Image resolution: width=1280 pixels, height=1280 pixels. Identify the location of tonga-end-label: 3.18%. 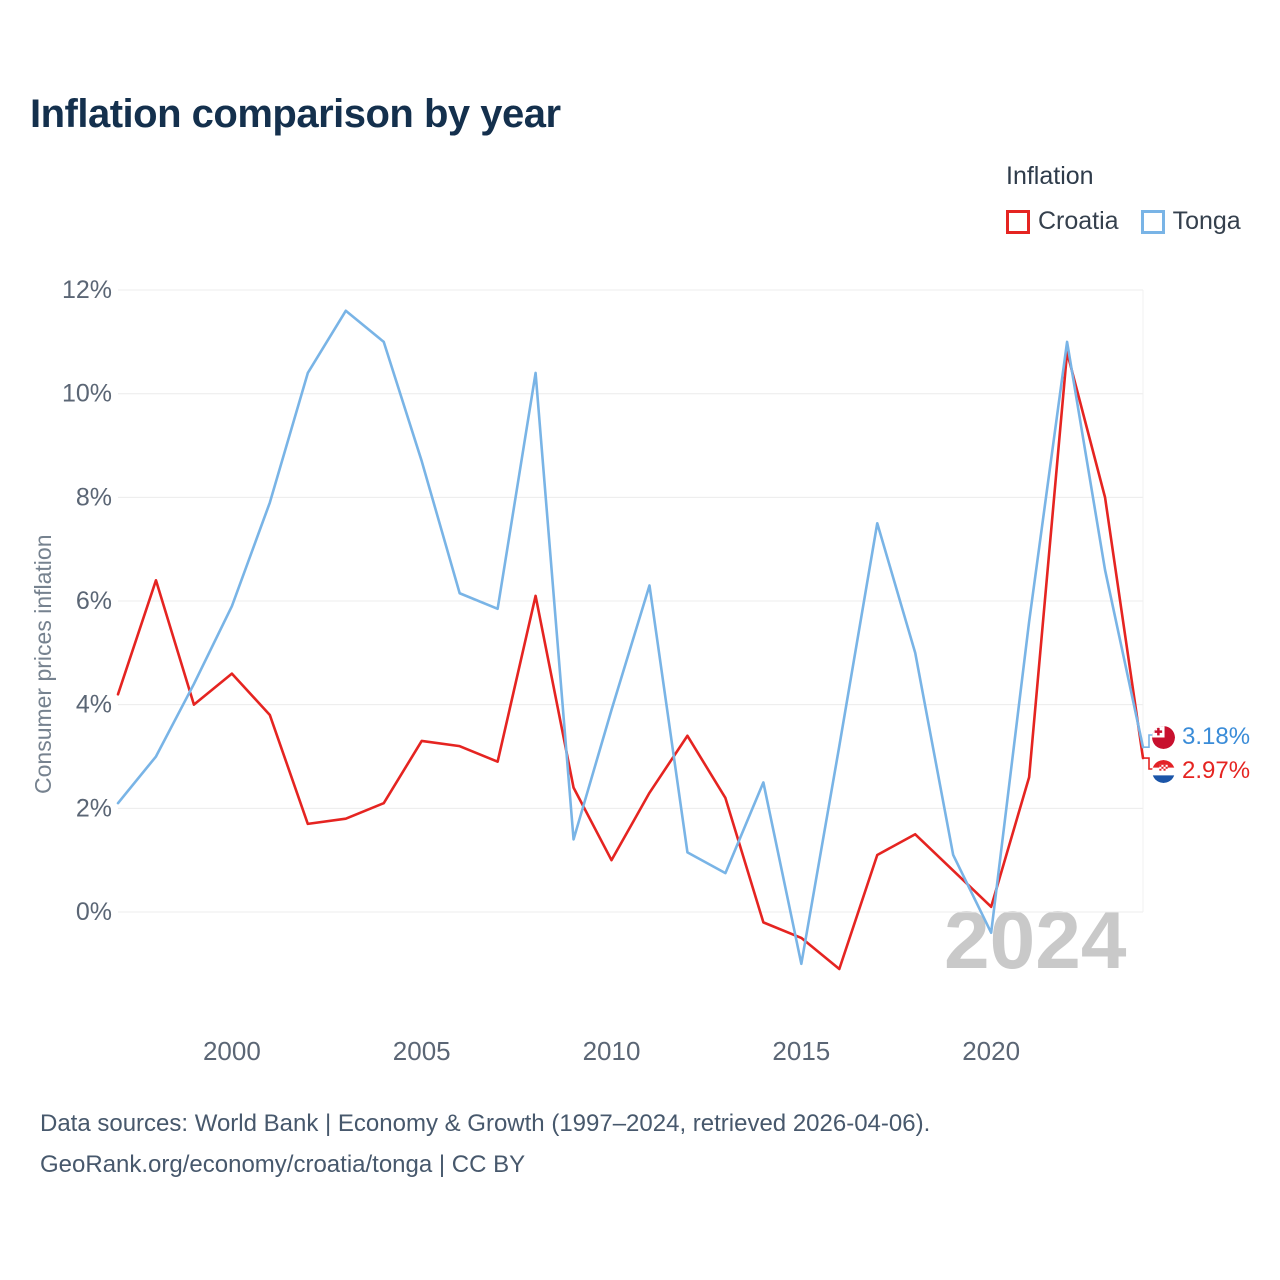
(1201, 737).